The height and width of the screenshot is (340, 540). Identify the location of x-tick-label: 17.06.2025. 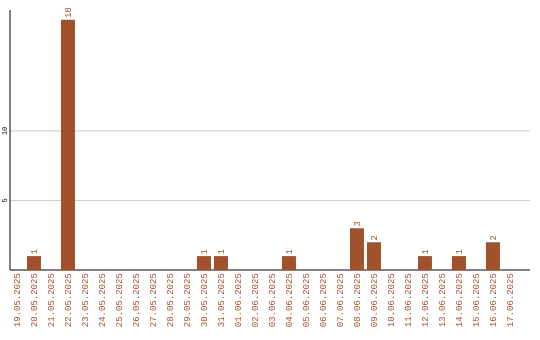
(510, 300).